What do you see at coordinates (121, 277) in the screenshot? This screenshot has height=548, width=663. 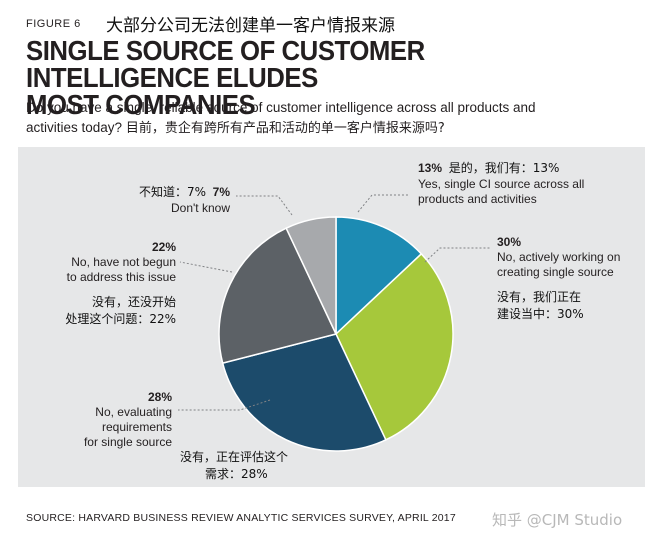 I see `label-notbegun-en-2: to address this issue` at bounding box center [121, 277].